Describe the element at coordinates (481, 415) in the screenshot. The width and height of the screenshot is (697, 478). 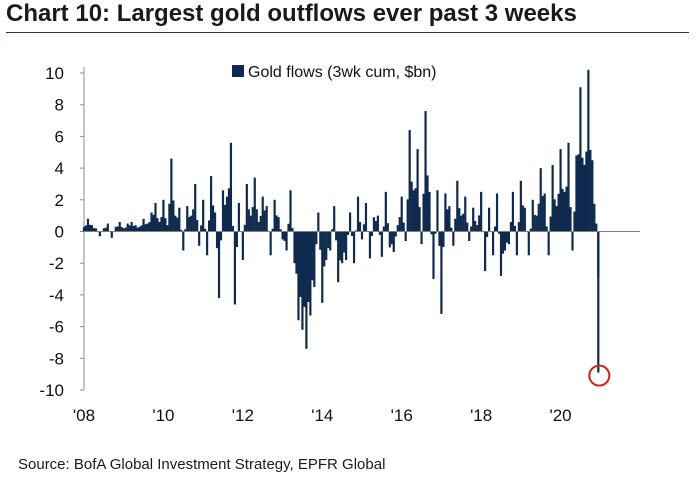
I see `x-tick-label: '18` at that location.